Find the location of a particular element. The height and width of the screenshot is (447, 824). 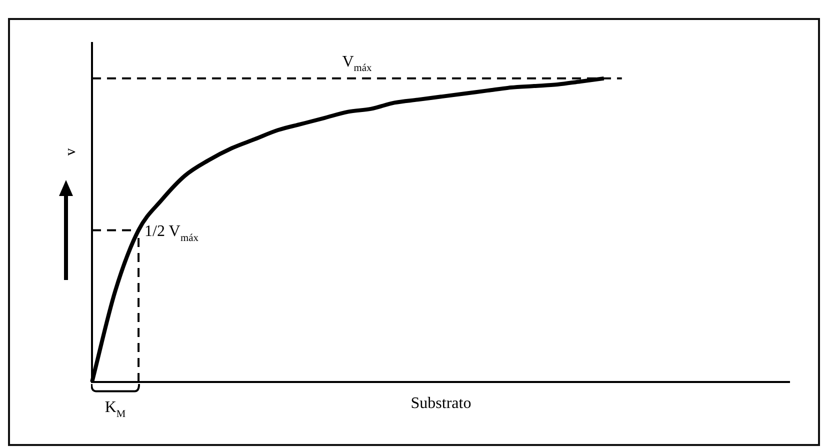

x-axis-title: Substrato is located at coordinates (441, 403).